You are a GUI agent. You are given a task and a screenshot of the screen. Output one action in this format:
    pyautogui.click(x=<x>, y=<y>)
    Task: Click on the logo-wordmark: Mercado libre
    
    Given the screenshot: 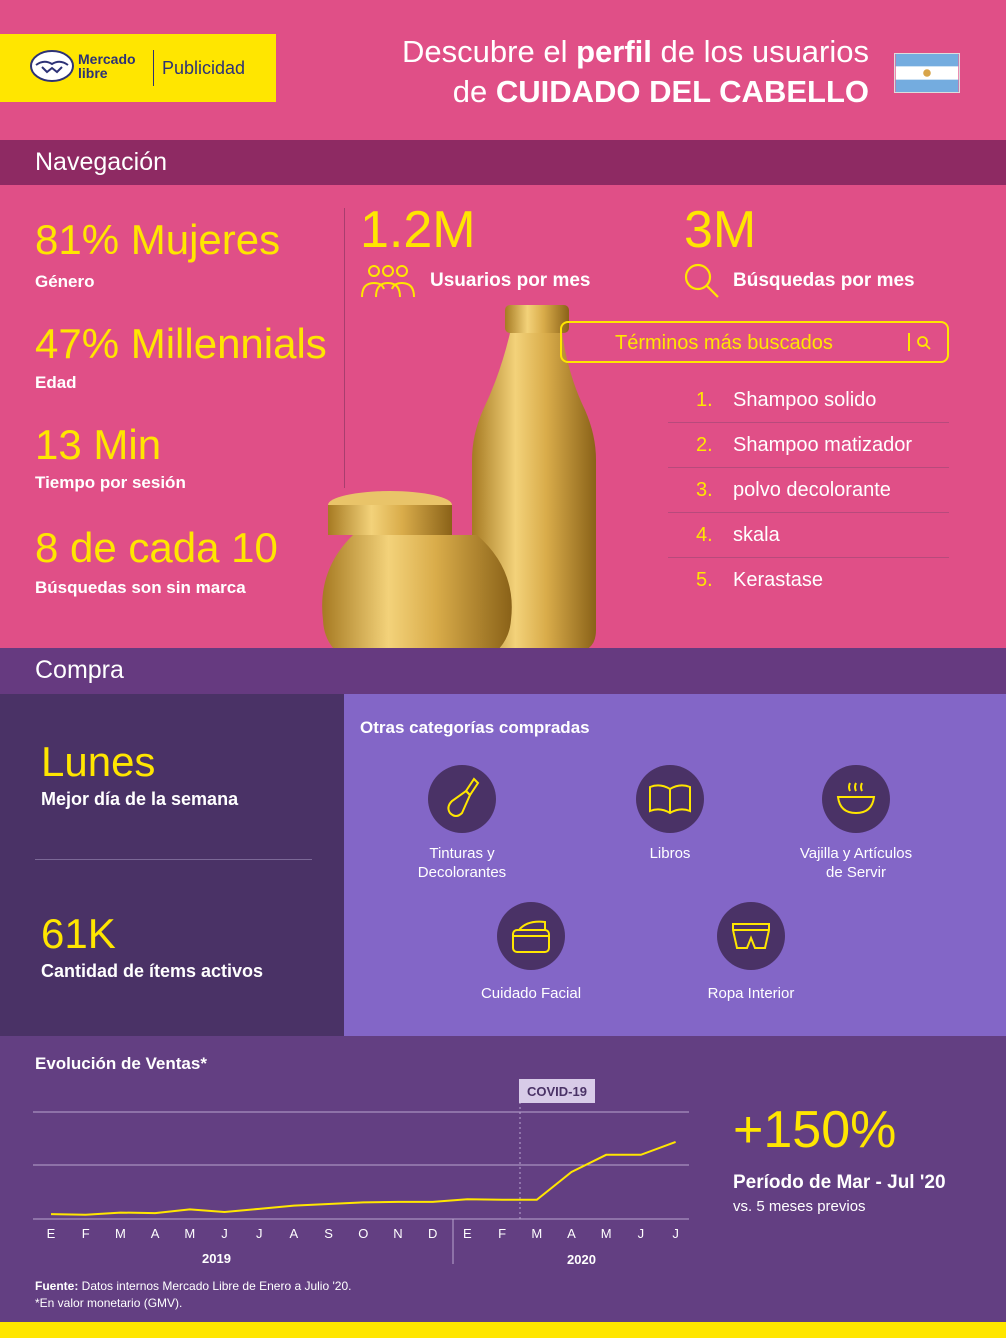 What is the action you would take?
    pyautogui.click(x=107, y=66)
    